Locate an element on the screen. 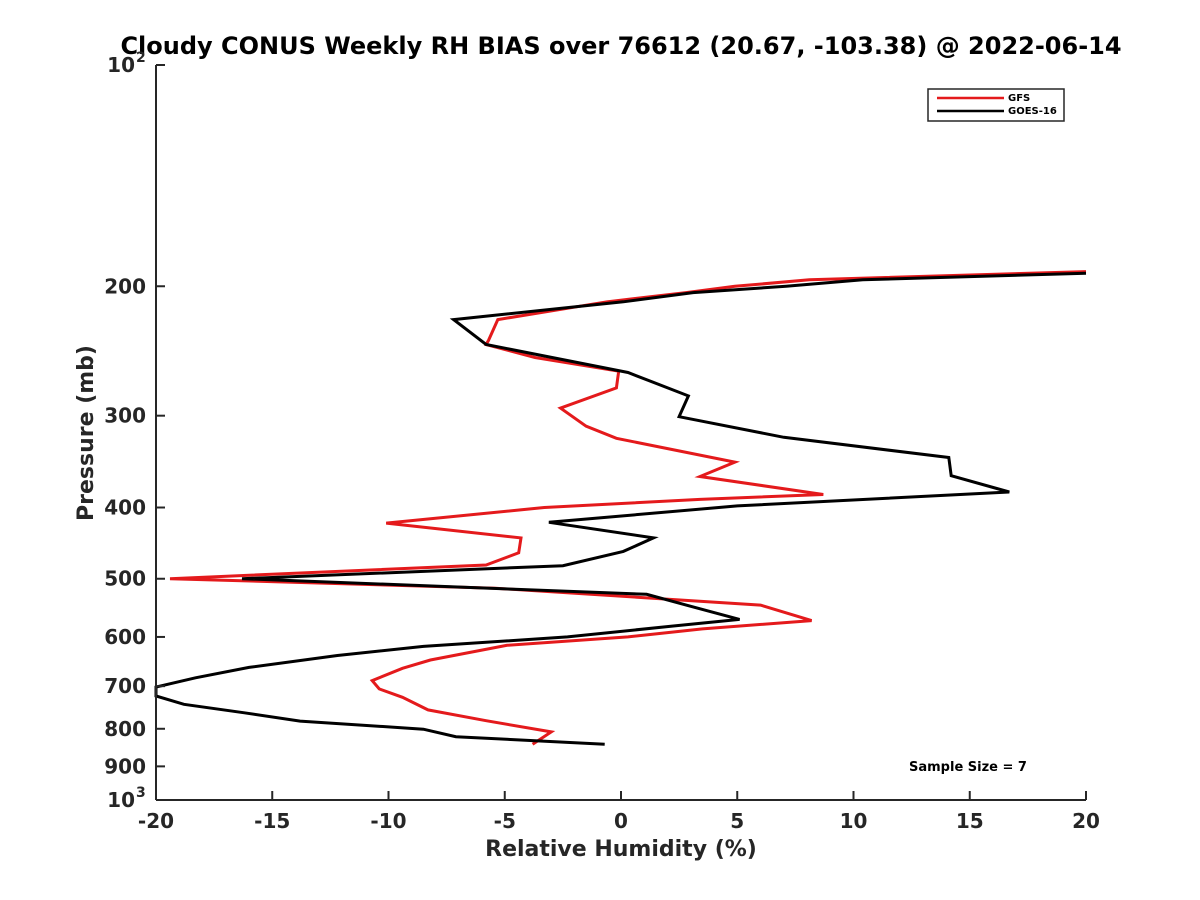 The height and width of the screenshot is (900, 1200). legend-box is located at coordinates (996, 105).